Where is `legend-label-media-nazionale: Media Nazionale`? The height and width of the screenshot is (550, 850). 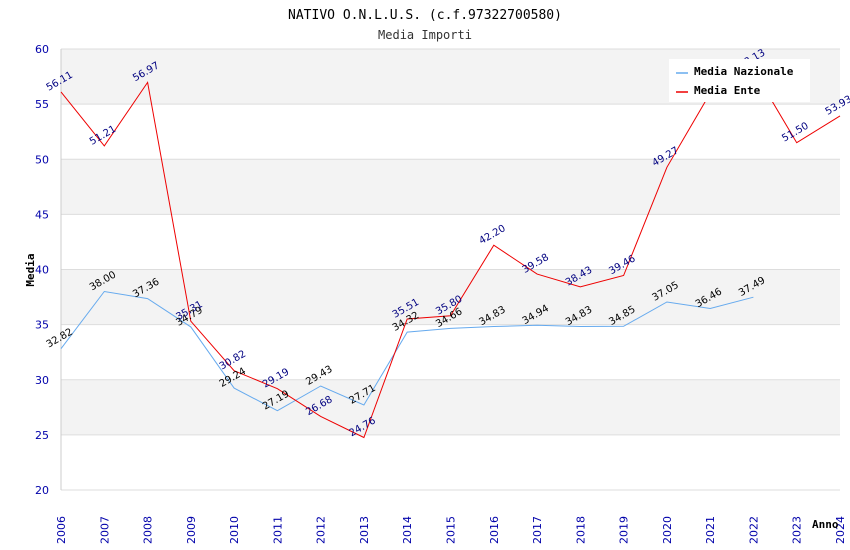
legend-label-media-nazionale: Media Nazionale is located at coordinates (744, 71).